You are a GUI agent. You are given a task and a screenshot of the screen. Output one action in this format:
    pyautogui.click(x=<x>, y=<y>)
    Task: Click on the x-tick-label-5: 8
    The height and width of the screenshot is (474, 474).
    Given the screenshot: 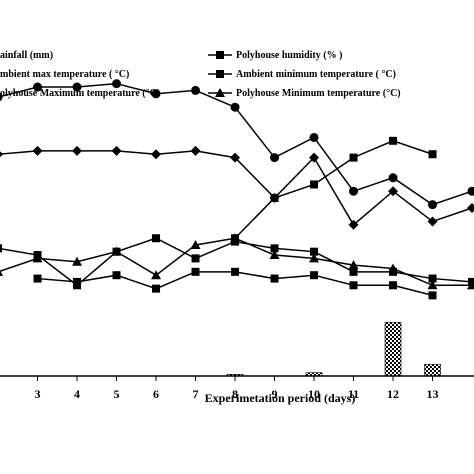 What is the action you would take?
    pyautogui.click(x=235, y=394)
    